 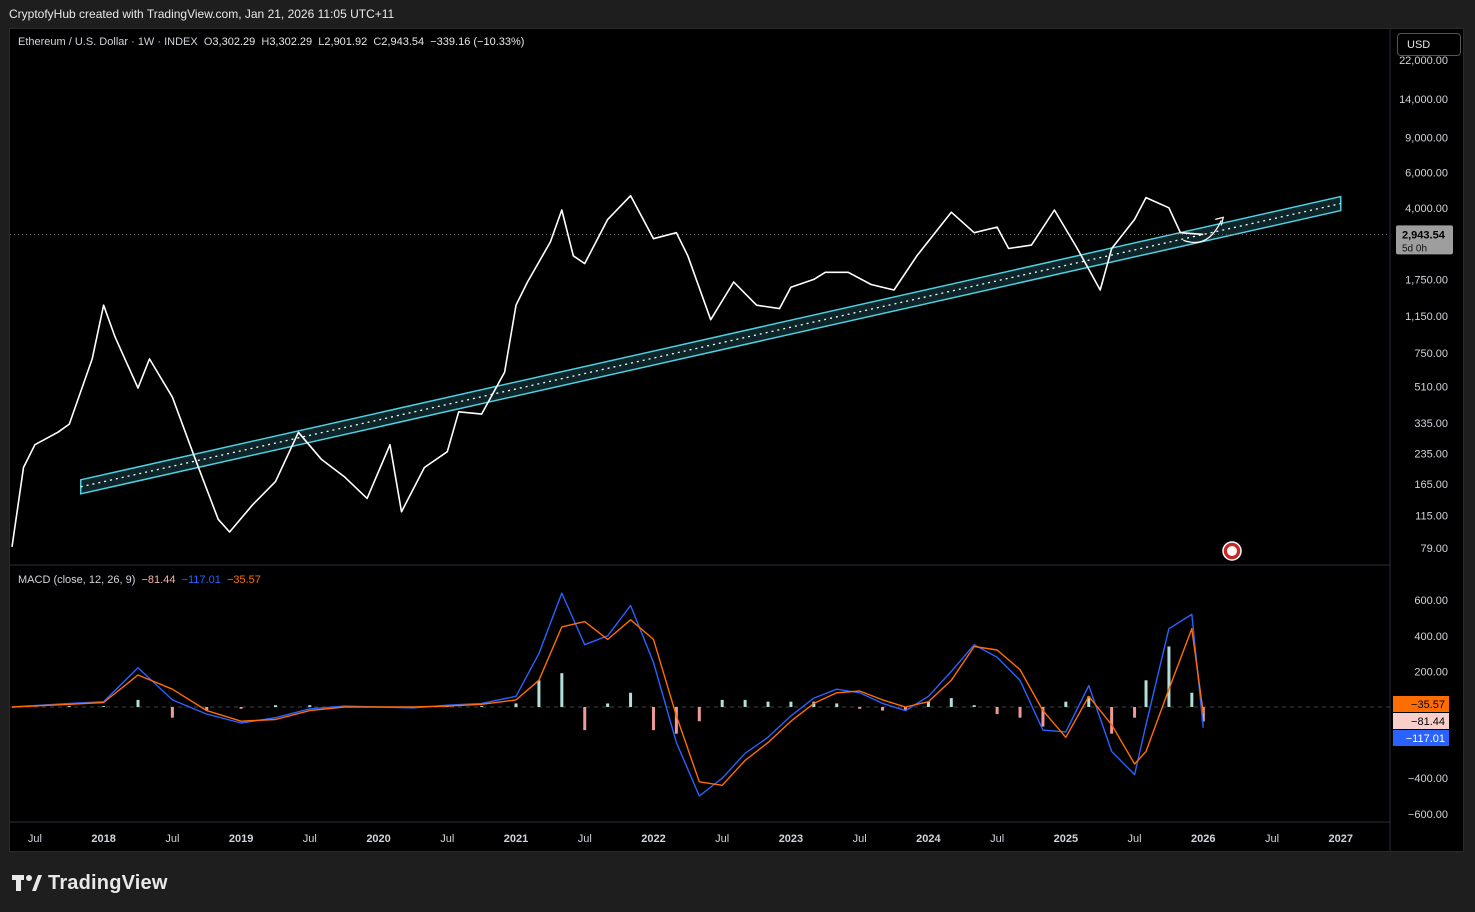 What do you see at coordinates (291, 42) in the screenshot?
I see `high-value: 3,302.29` at bounding box center [291, 42].